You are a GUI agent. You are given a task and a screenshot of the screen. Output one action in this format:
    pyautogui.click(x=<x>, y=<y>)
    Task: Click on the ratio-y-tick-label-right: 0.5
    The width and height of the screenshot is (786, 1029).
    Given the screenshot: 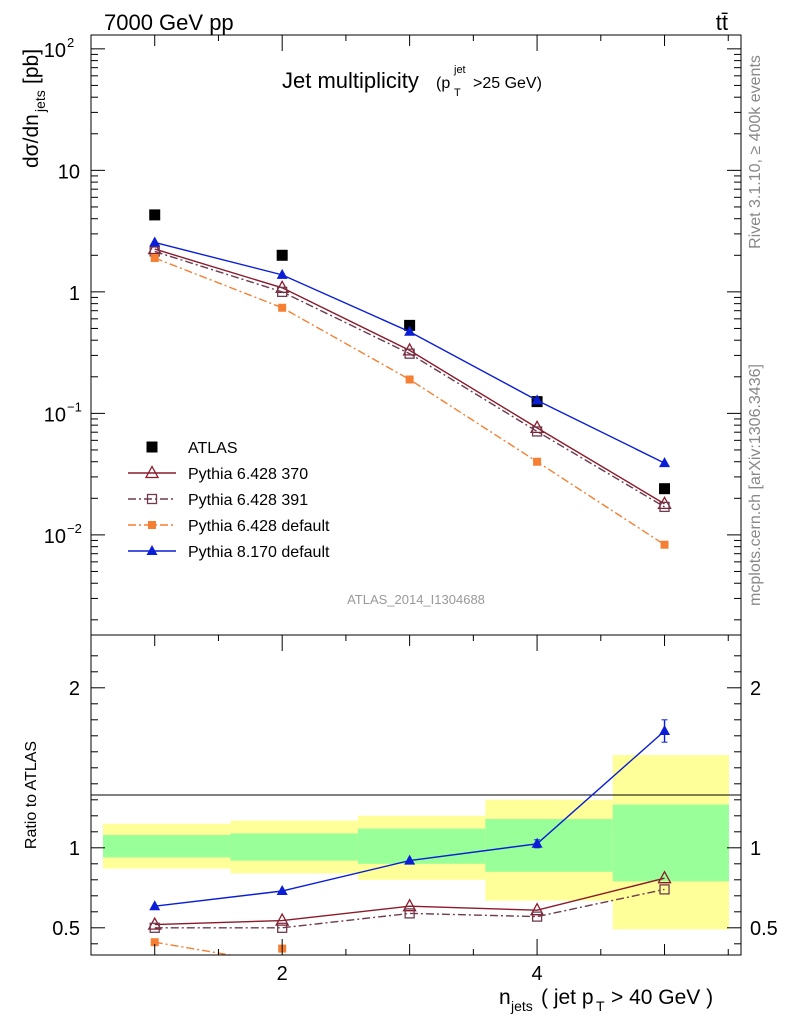 What is the action you would take?
    pyautogui.click(x=764, y=929)
    